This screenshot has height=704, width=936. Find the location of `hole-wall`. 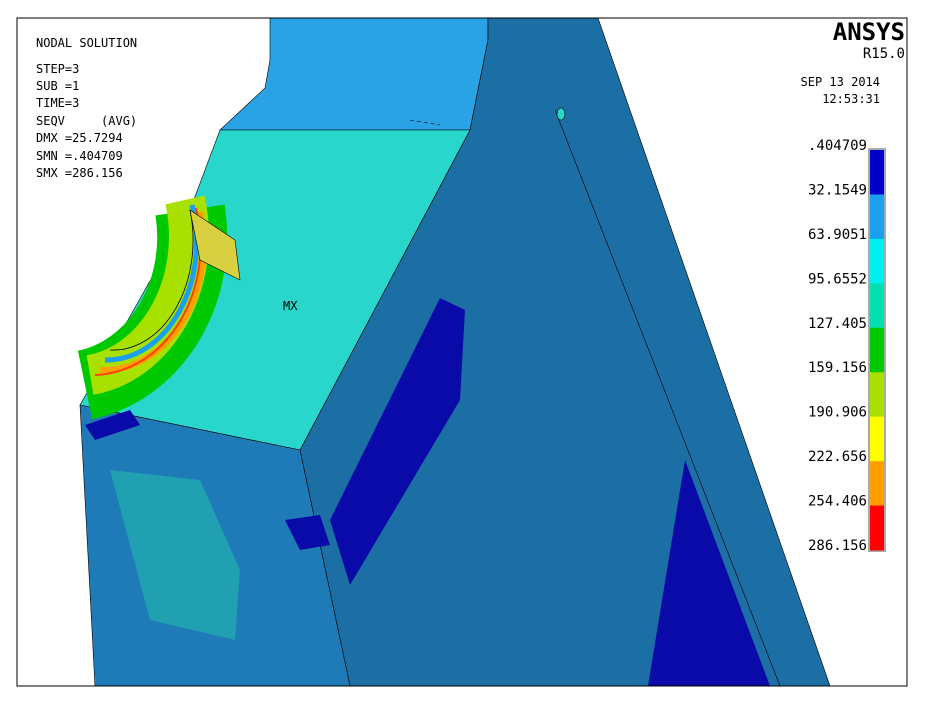

hole-wall is located at coordinates (215, 245).